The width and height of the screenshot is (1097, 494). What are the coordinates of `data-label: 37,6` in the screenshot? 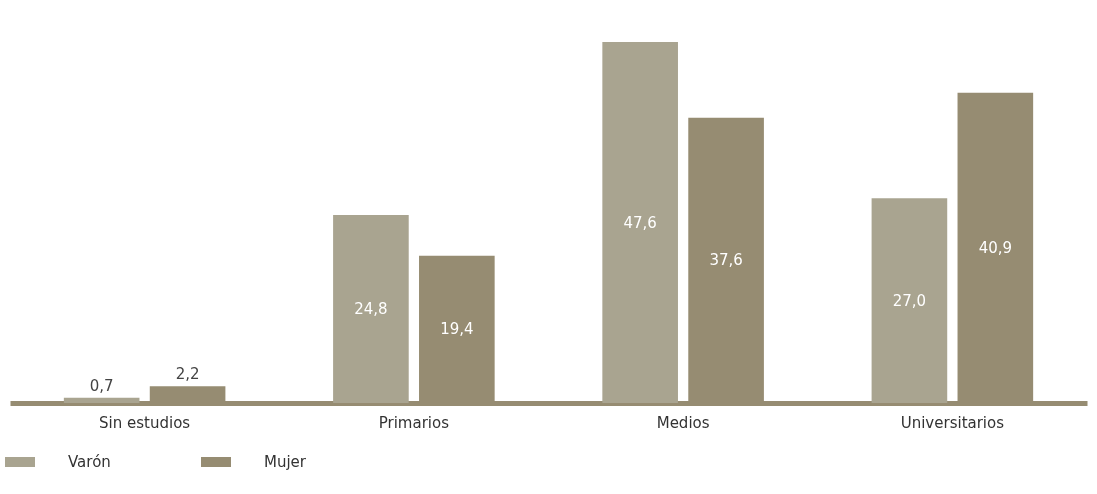 It's located at (726, 260).